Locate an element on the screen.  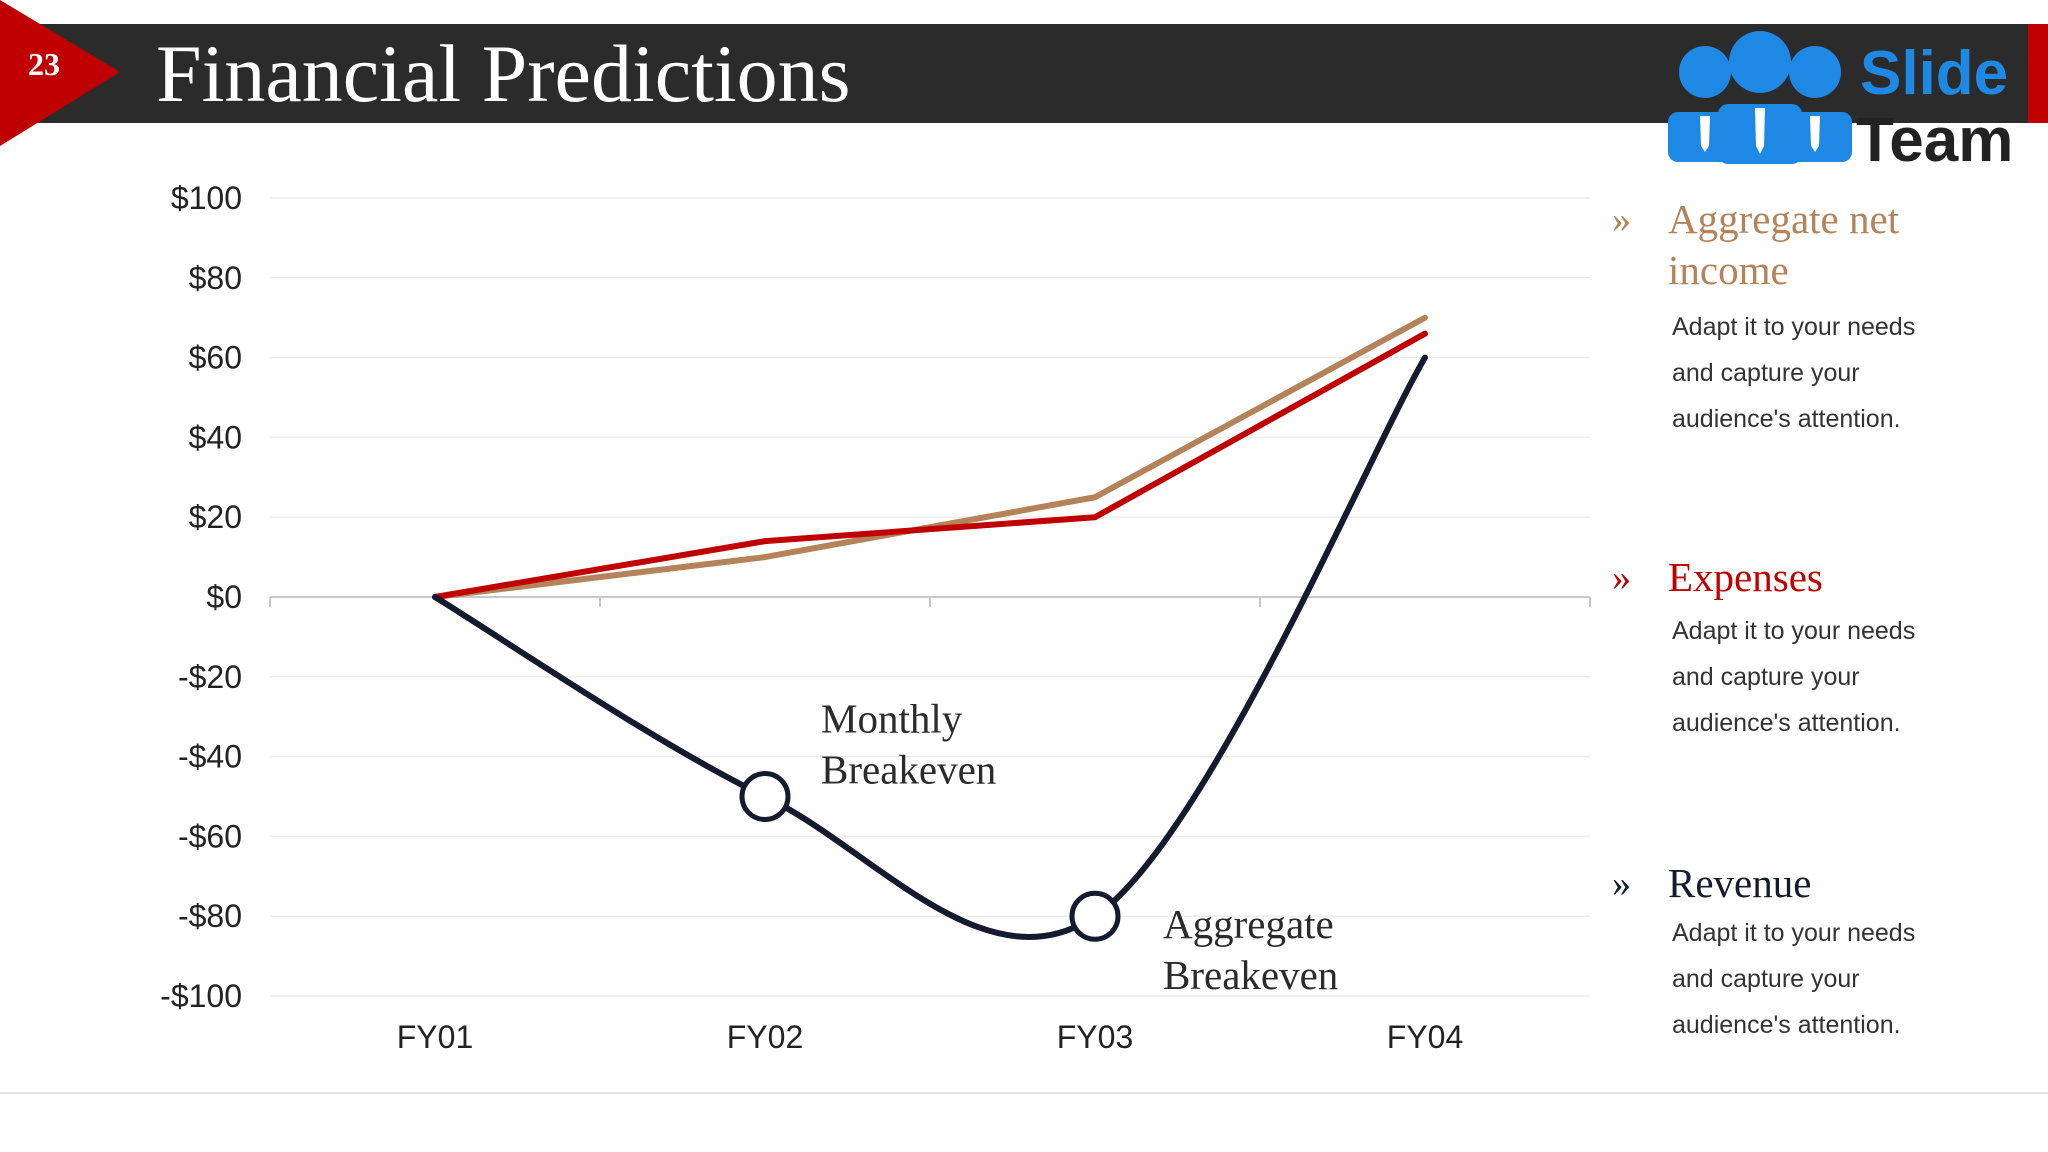
y-tick-label: $80 is located at coordinates (215, 278).